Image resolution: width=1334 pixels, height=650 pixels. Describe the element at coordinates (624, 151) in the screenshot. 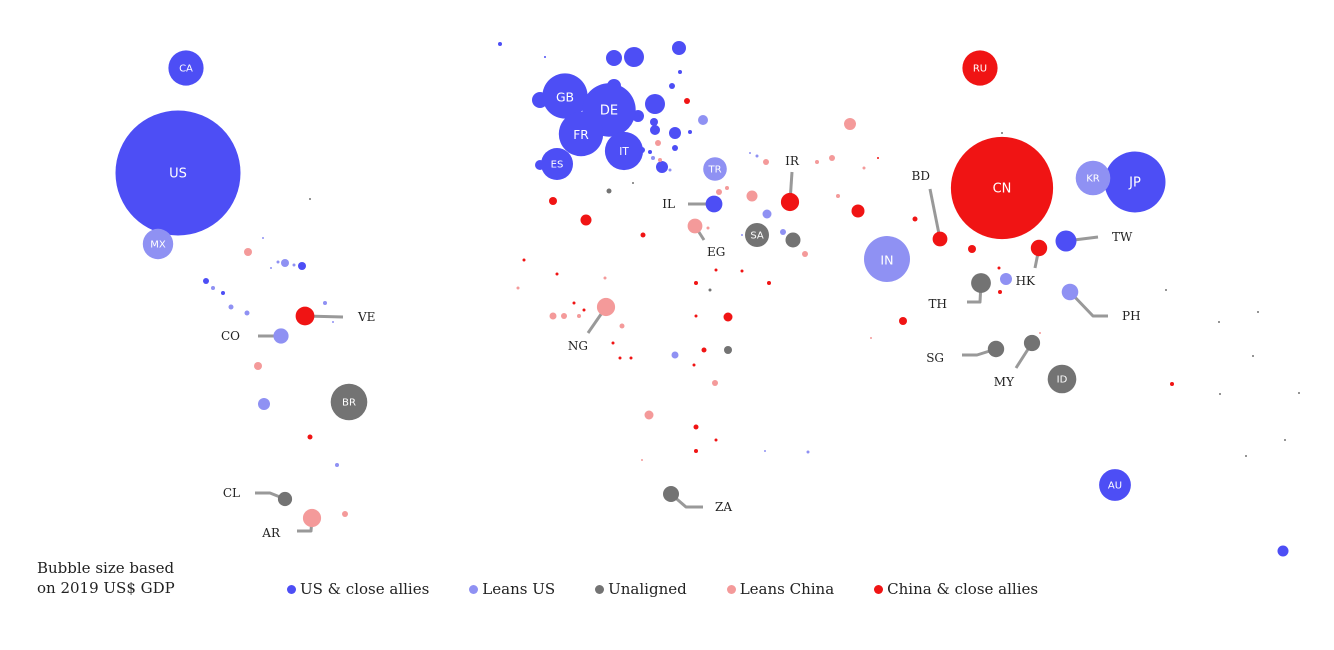

I see `country-bubble-it` at that location.